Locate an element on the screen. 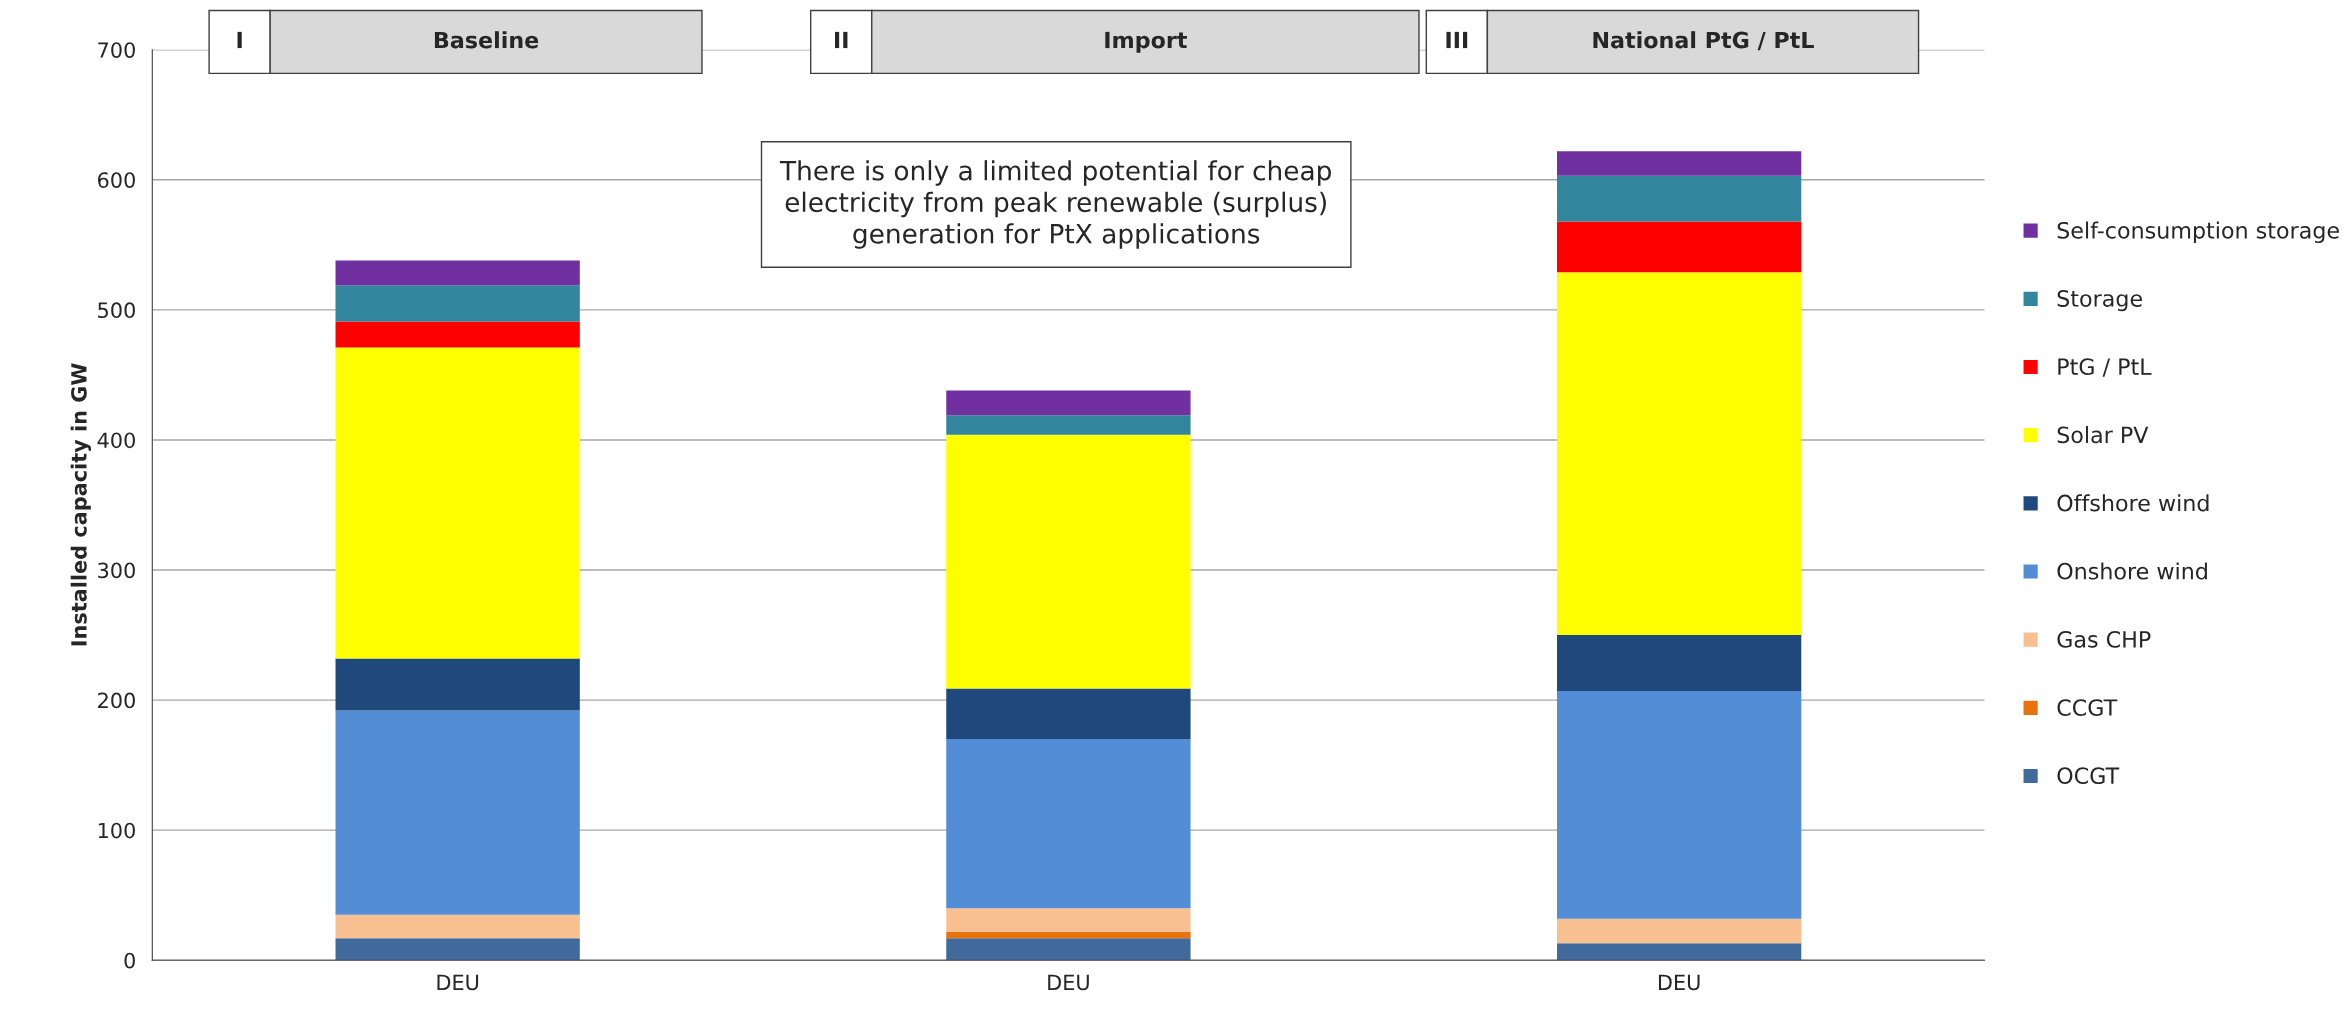  y-tick-label: 400 is located at coordinates (116, 440).